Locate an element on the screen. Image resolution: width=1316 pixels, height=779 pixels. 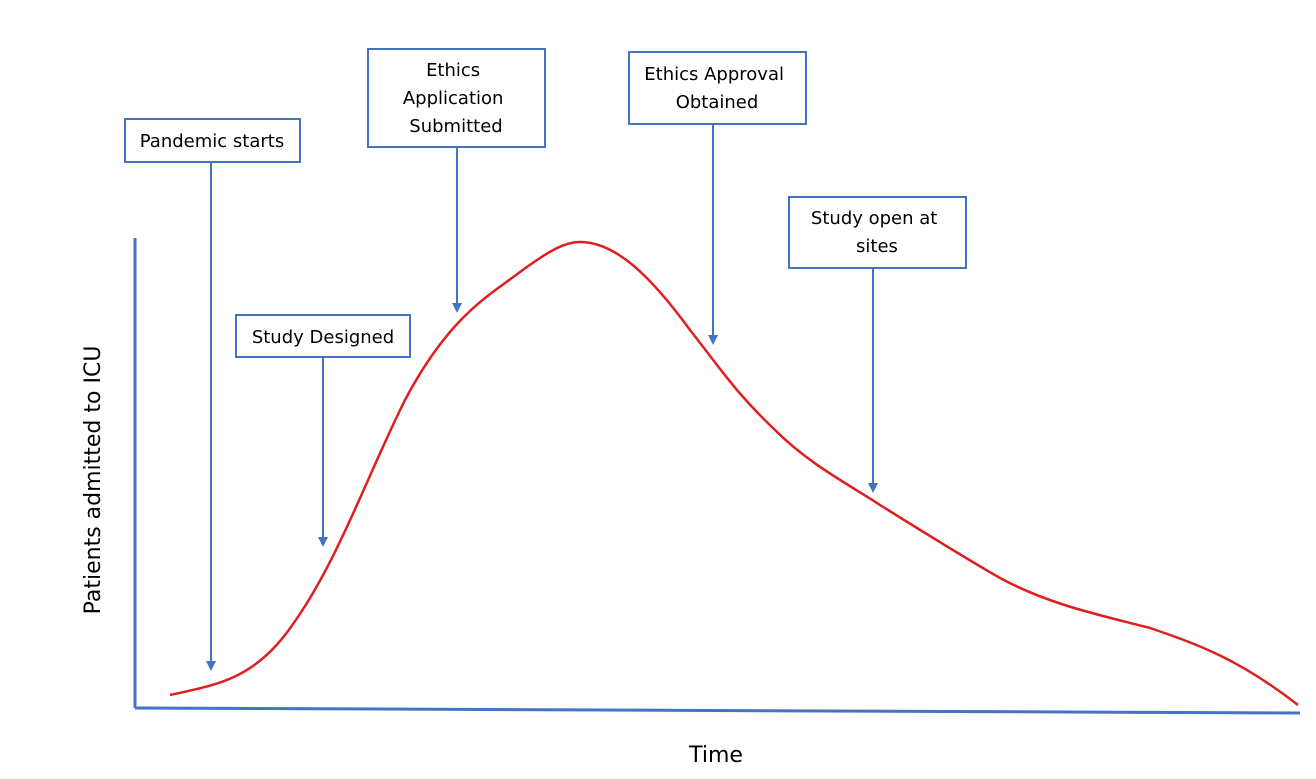
study-designed-label: Study Designed is located at coordinates (323, 337).